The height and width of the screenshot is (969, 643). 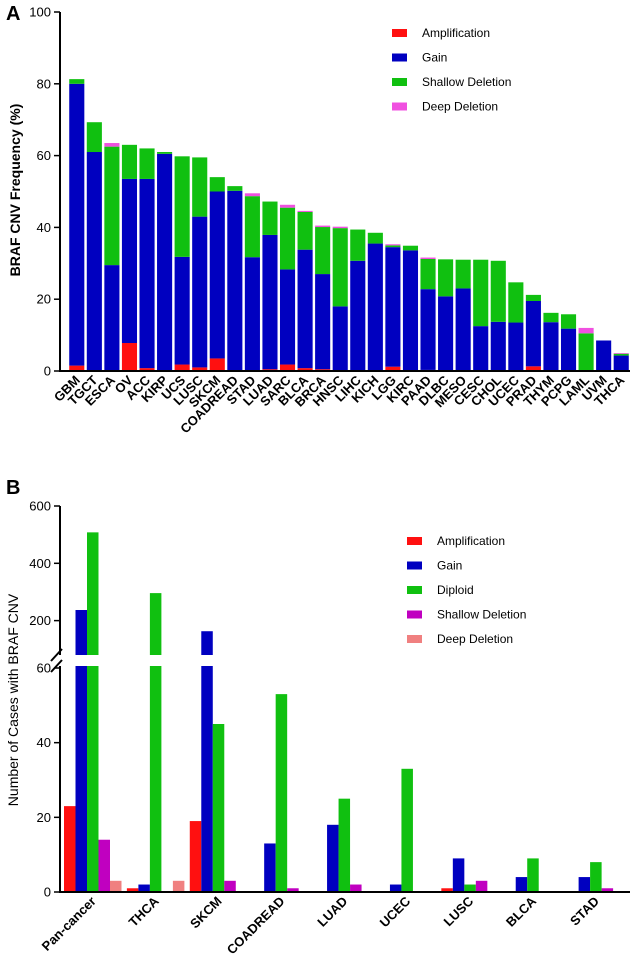 What do you see at coordinates (94, 137) in the screenshot?
I see `bar-tgct-shallow-deletion` at bounding box center [94, 137].